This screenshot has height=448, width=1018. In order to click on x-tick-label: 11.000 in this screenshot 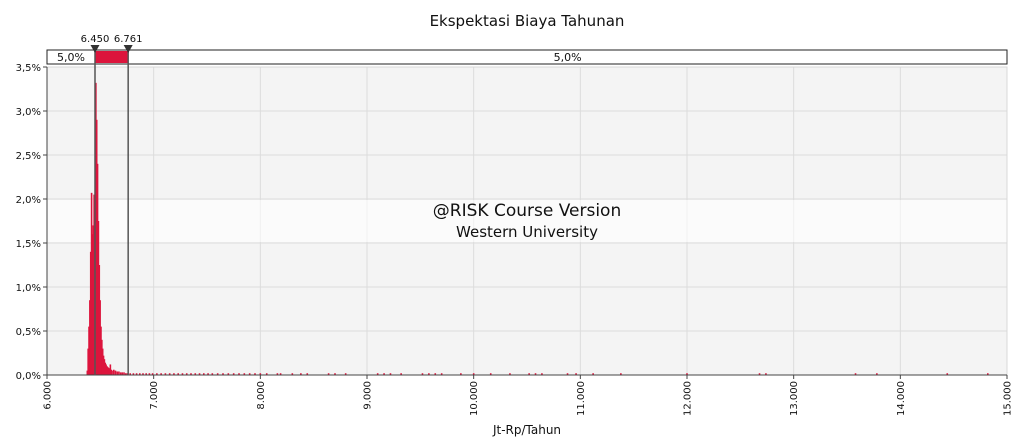, I will do `click(581, 398)`.